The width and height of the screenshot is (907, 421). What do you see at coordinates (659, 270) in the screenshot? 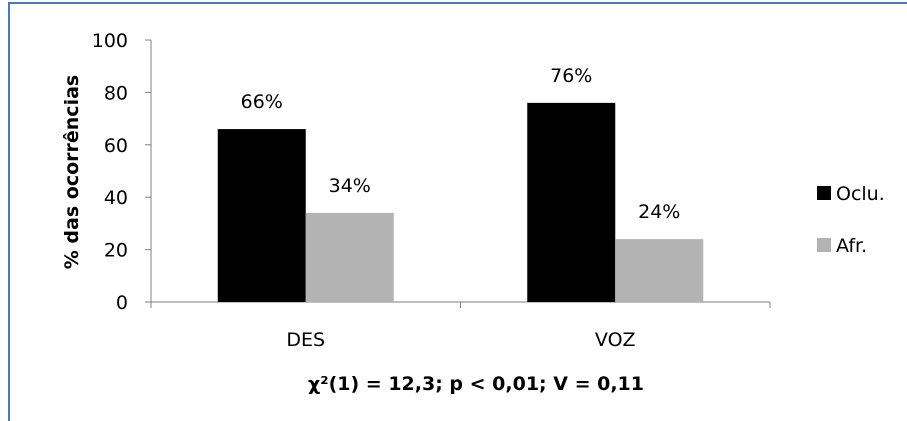
I see `bar-afr-voz` at bounding box center [659, 270].